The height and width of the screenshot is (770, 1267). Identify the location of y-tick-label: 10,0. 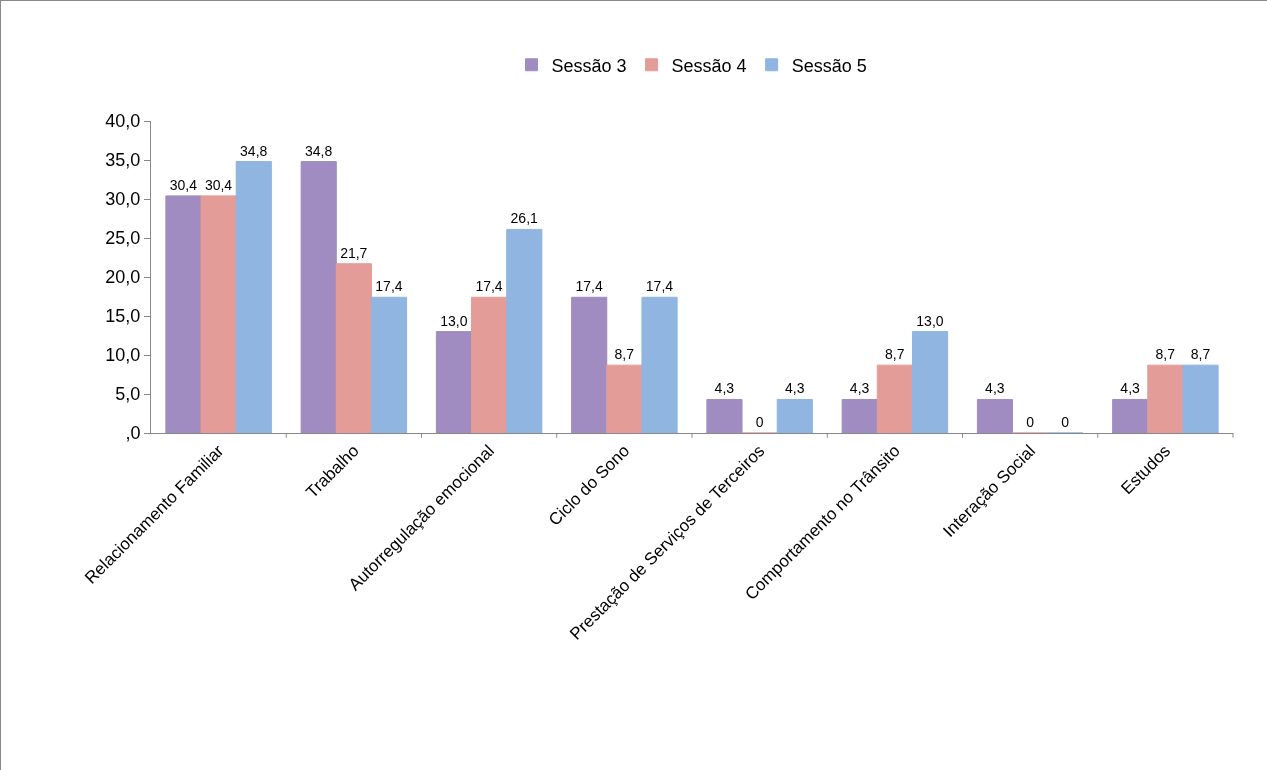
(123, 355).